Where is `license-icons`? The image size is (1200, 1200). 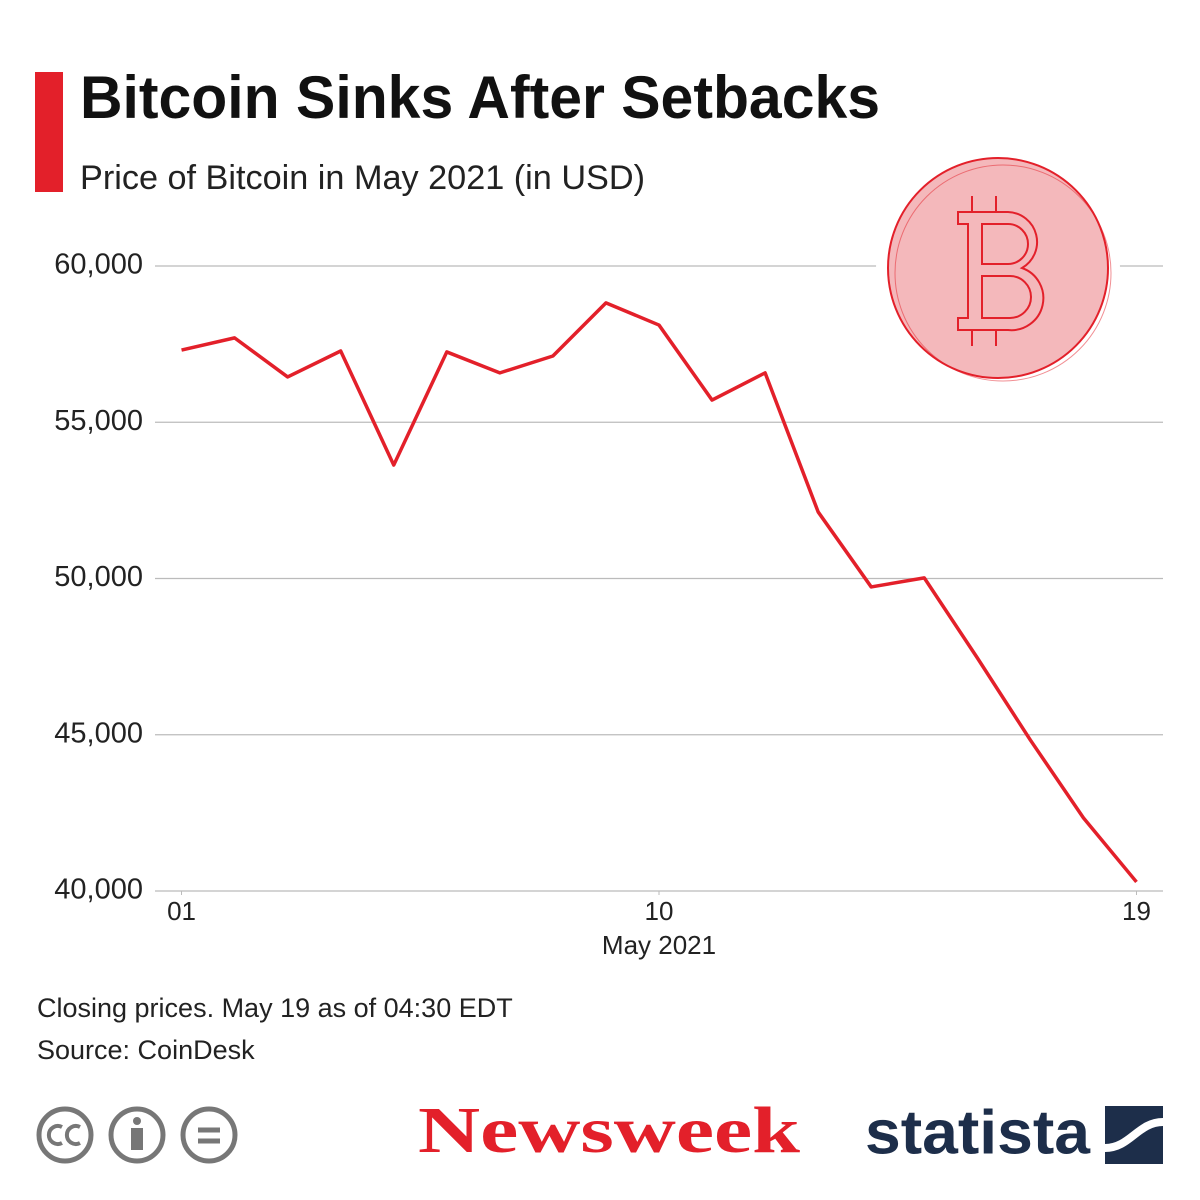
license-icons is located at coordinates (137, 1135).